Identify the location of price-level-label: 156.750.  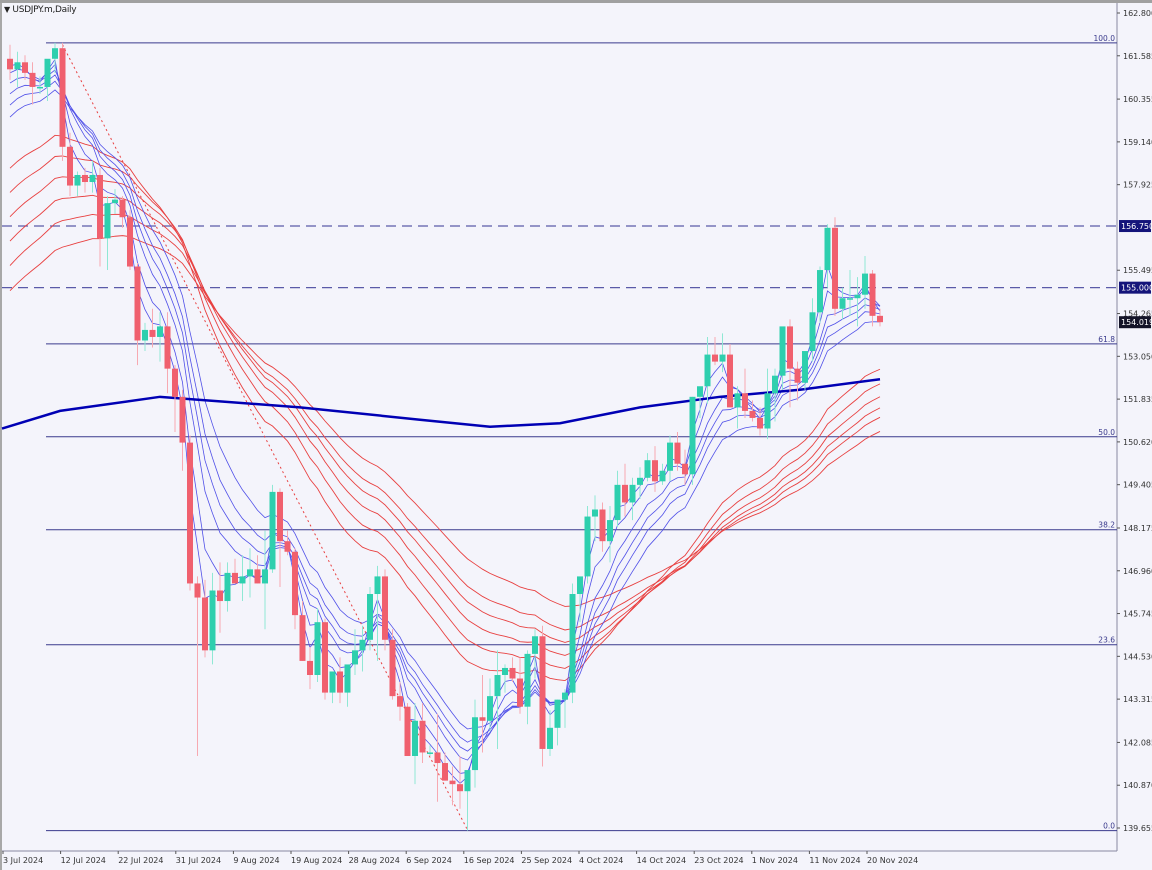
(1136, 226).